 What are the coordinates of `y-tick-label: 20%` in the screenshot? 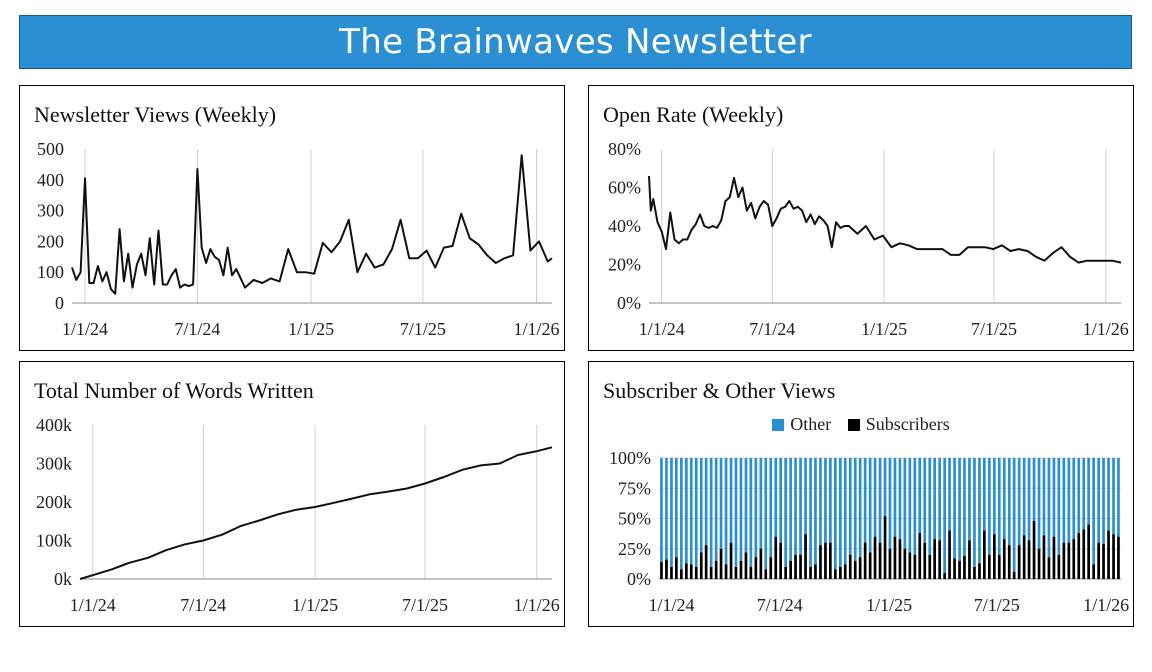 It's located at (624, 265).